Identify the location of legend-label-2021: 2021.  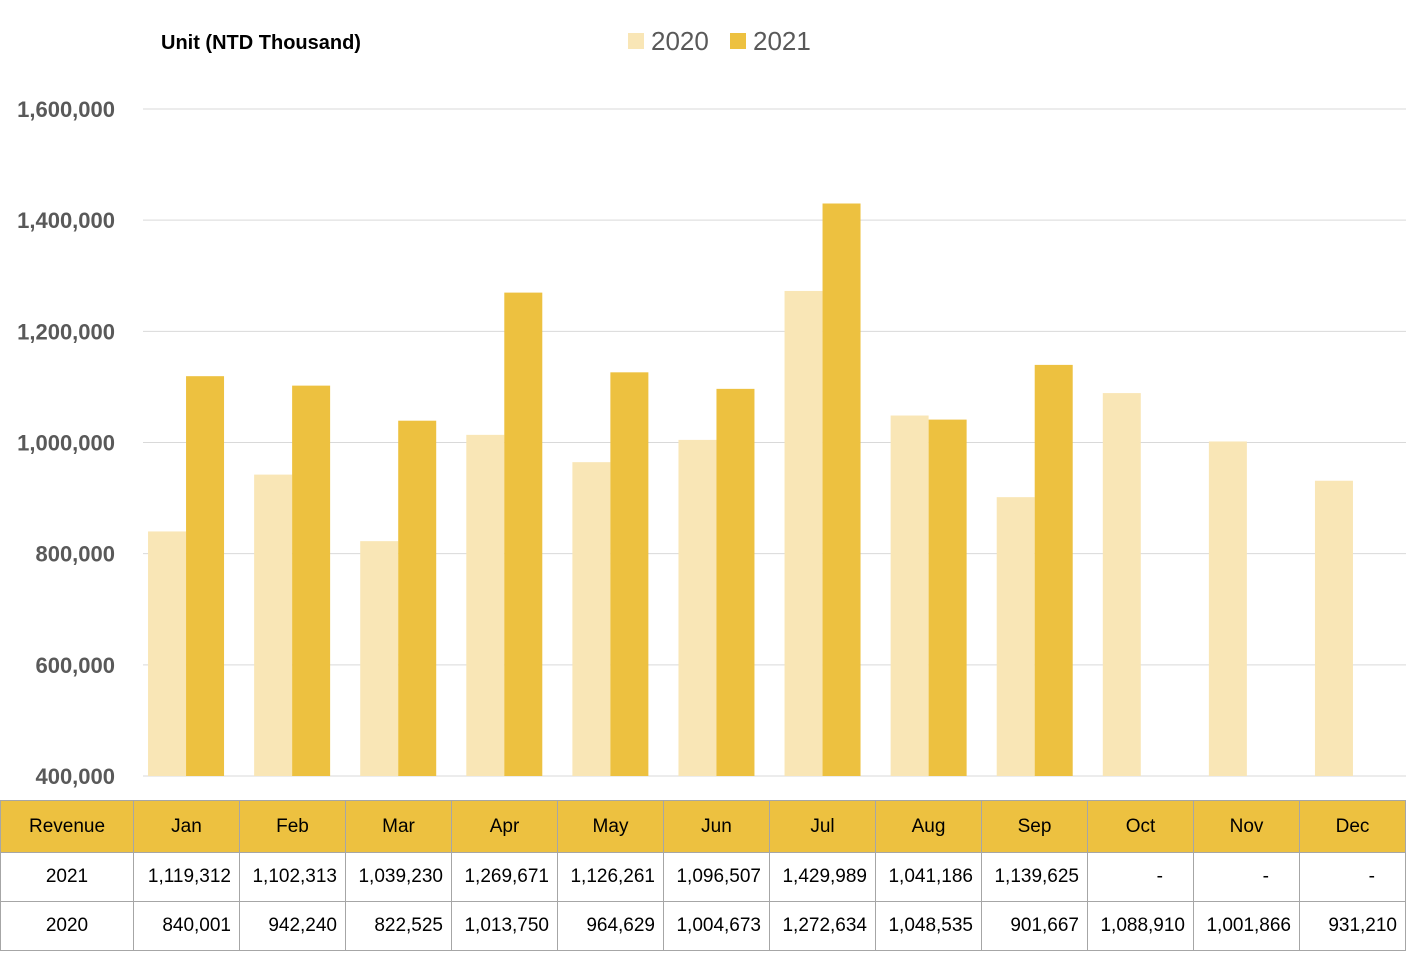
(782, 41).